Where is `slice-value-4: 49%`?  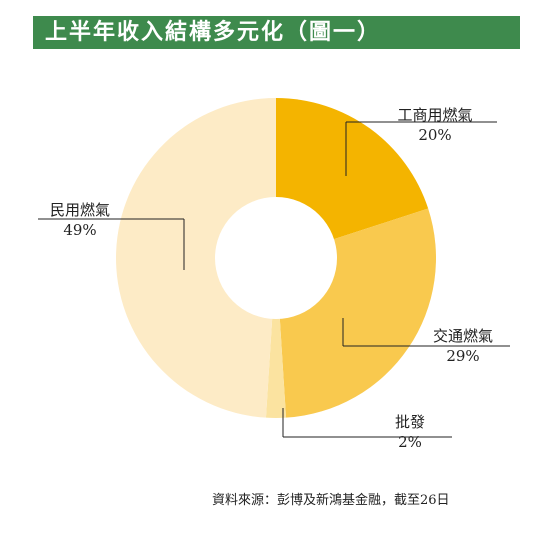 slice-value-4: 49% is located at coordinates (79, 230).